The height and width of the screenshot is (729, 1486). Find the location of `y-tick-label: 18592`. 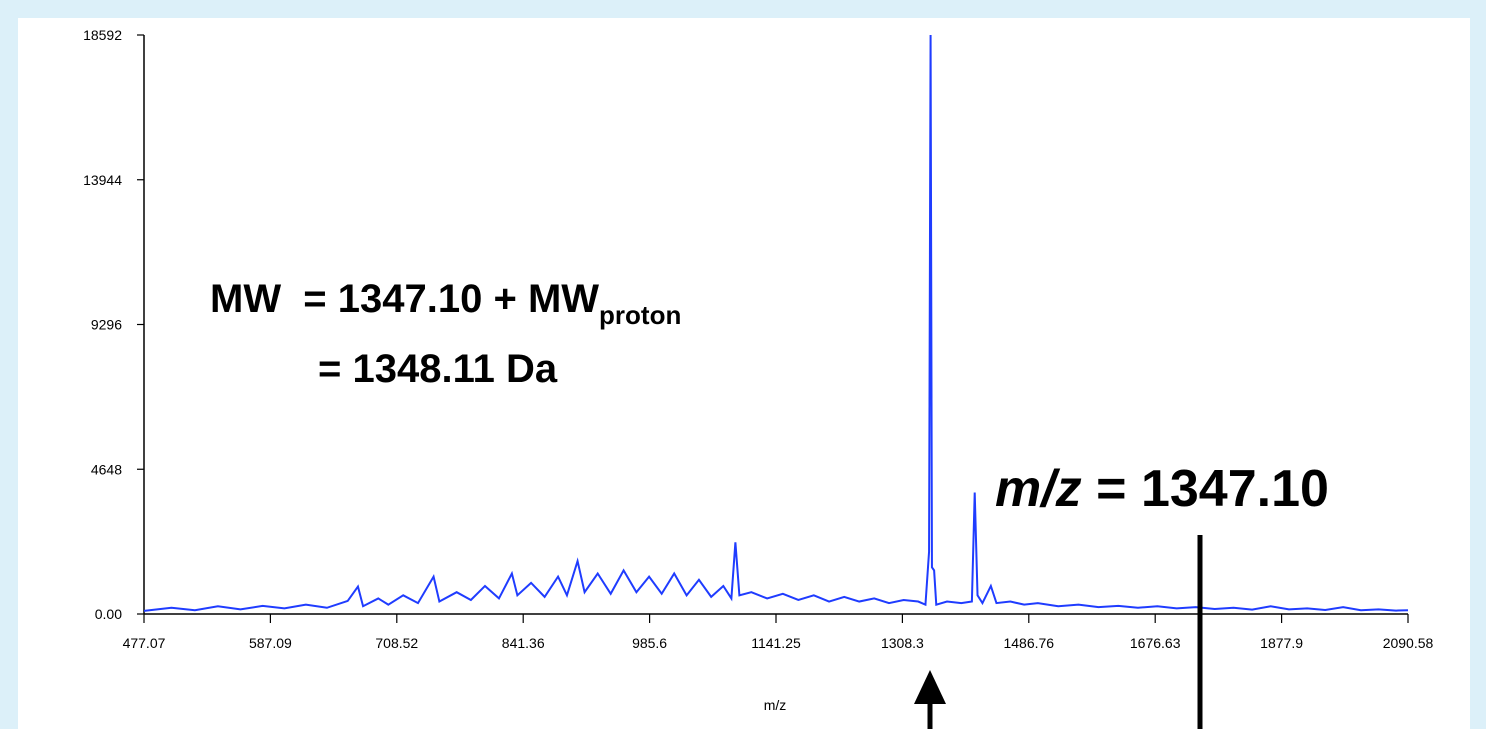

y-tick-label: 18592 is located at coordinates (102, 35).